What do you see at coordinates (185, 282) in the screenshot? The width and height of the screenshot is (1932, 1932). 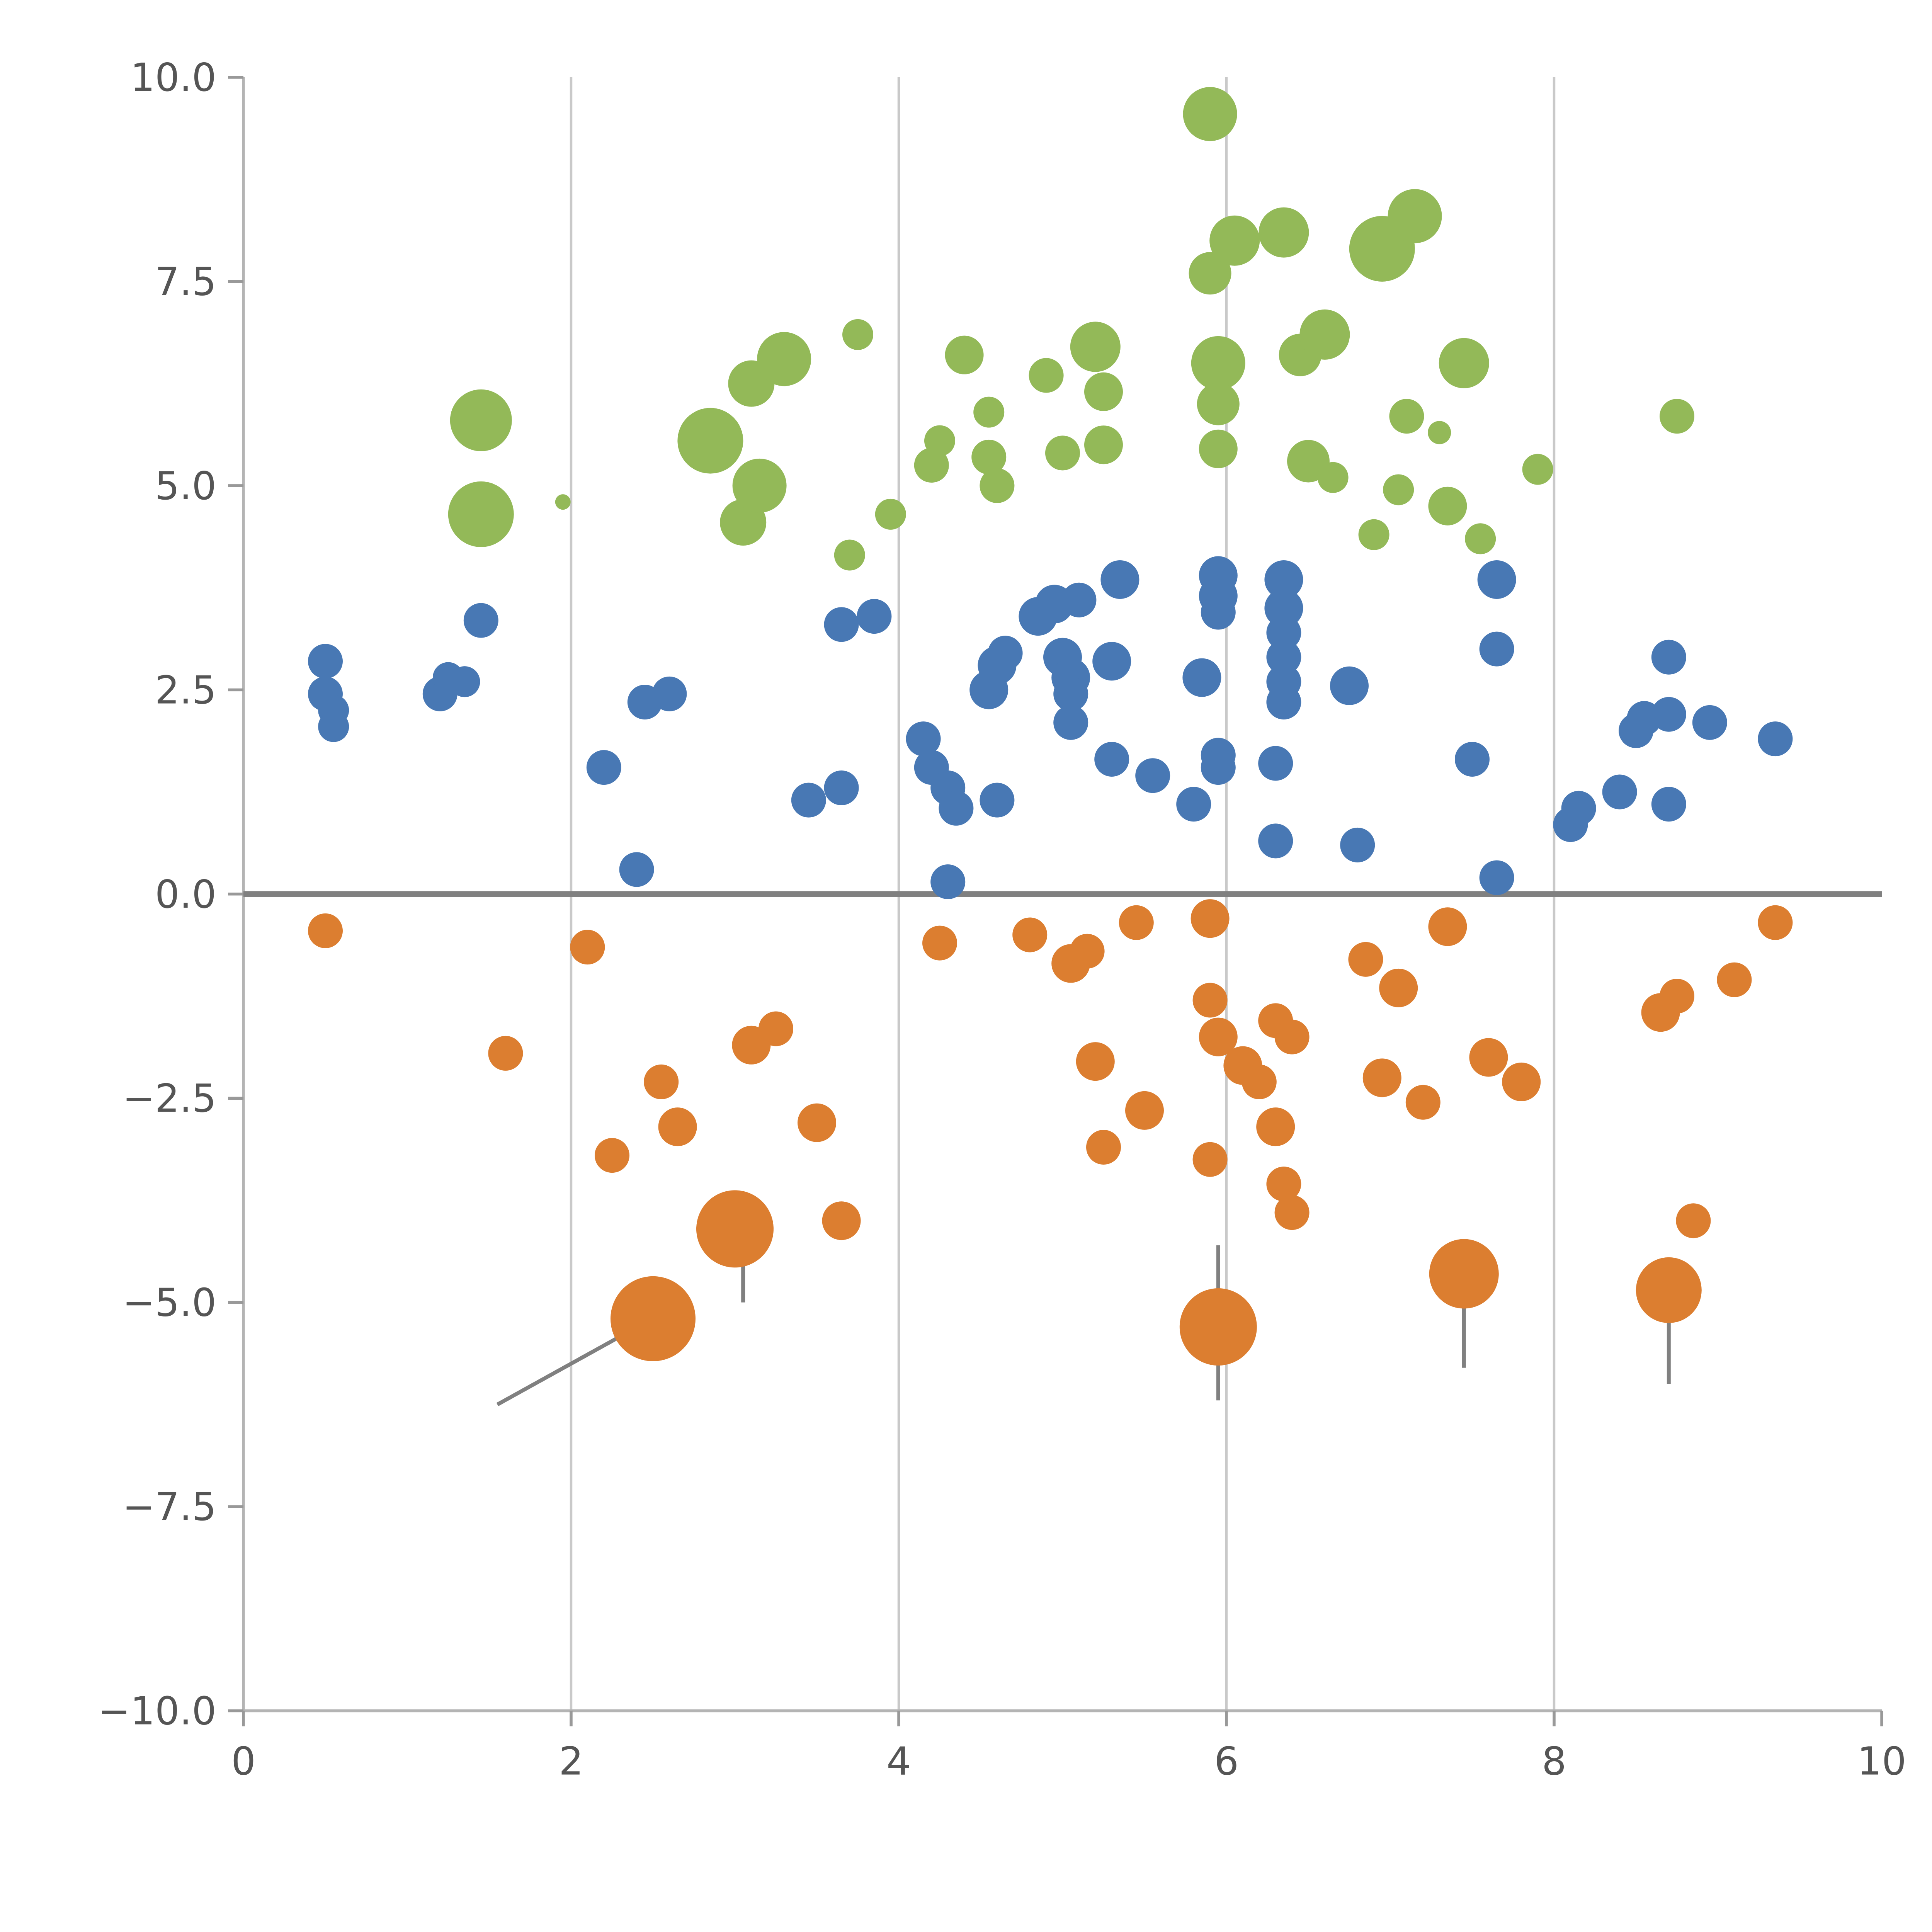 I see `y-tick-label-7.5: 7.5` at bounding box center [185, 282].